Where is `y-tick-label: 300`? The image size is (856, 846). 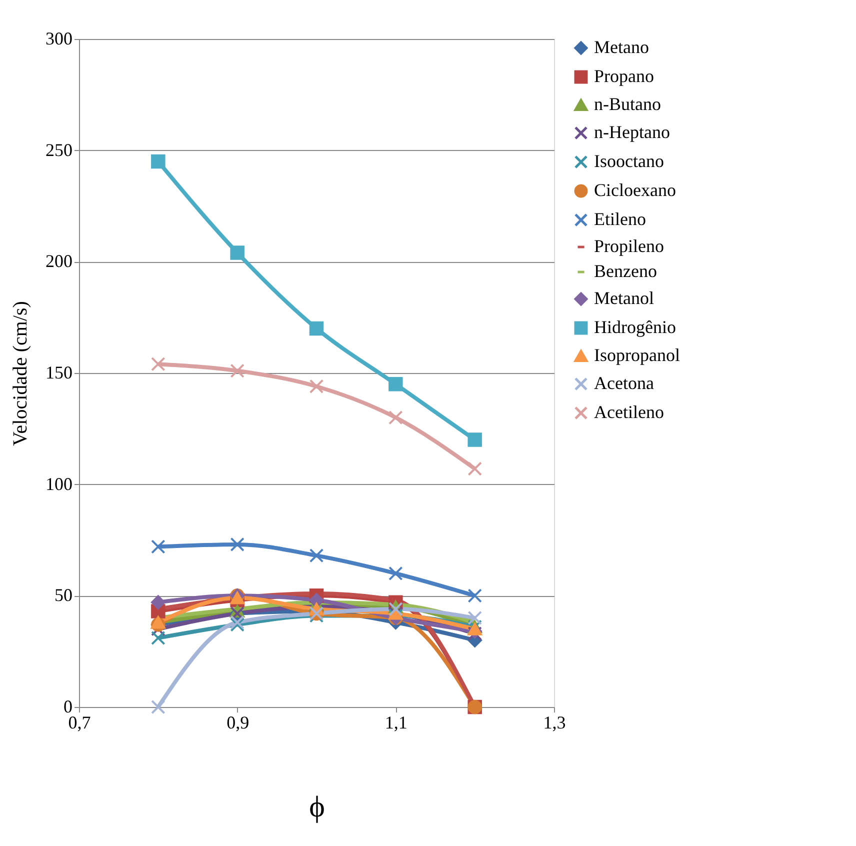 y-tick-label: 300 is located at coordinates (59, 38).